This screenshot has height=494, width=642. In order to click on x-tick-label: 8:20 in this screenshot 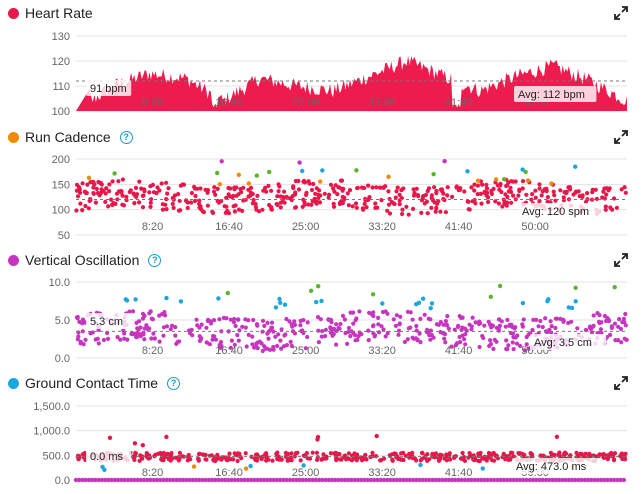, I will do `click(152, 103)`.